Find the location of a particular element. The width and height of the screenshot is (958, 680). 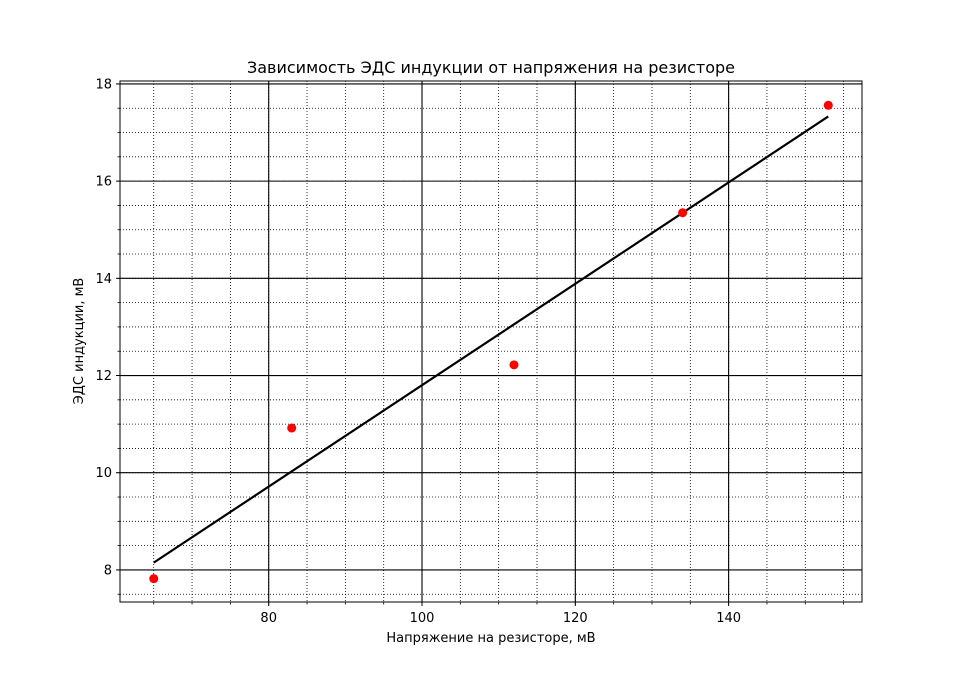

x-tick-label: 140 is located at coordinates (728, 618).